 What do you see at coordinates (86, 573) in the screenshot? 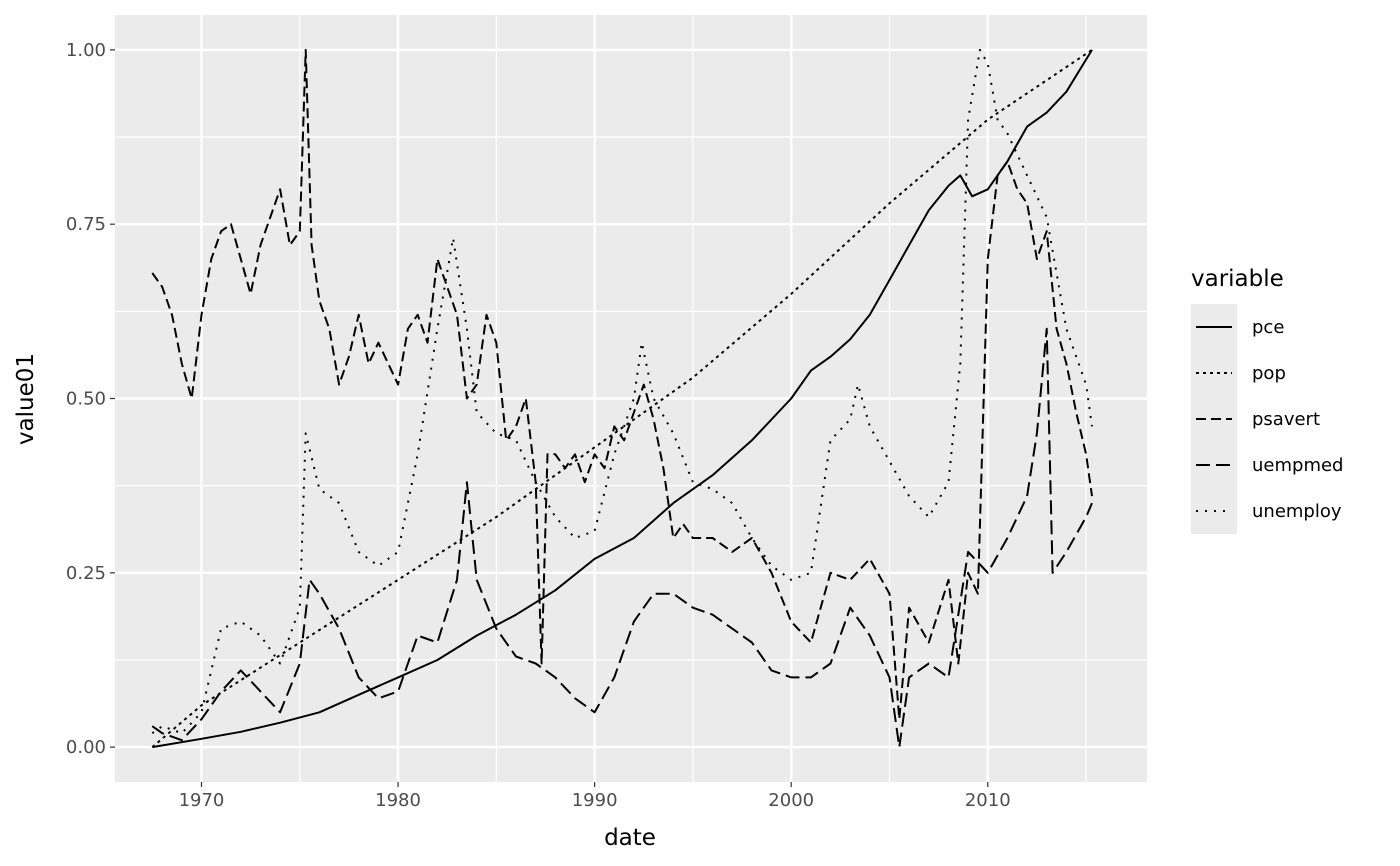
I see `y-tick-label: 0.25` at bounding box center [86, 573].